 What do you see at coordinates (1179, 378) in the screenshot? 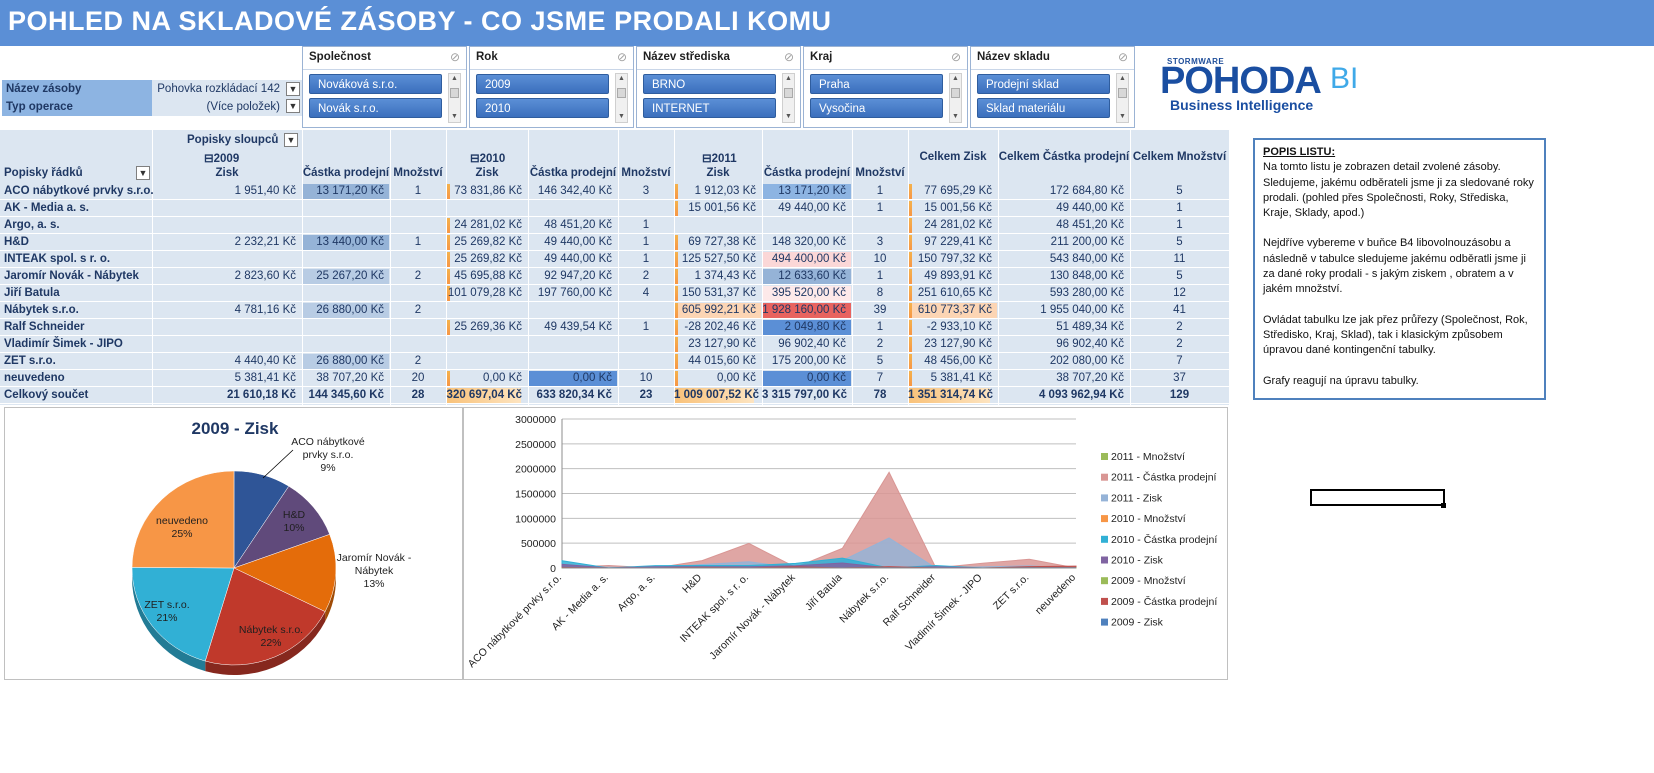
I see `table-cell: 37` at bounding box center [1179, 378].